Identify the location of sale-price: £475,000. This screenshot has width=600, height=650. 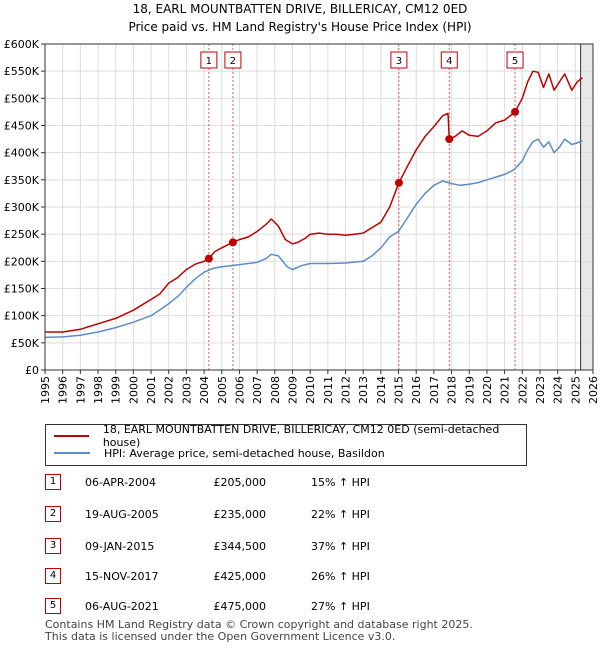
(240, 606).